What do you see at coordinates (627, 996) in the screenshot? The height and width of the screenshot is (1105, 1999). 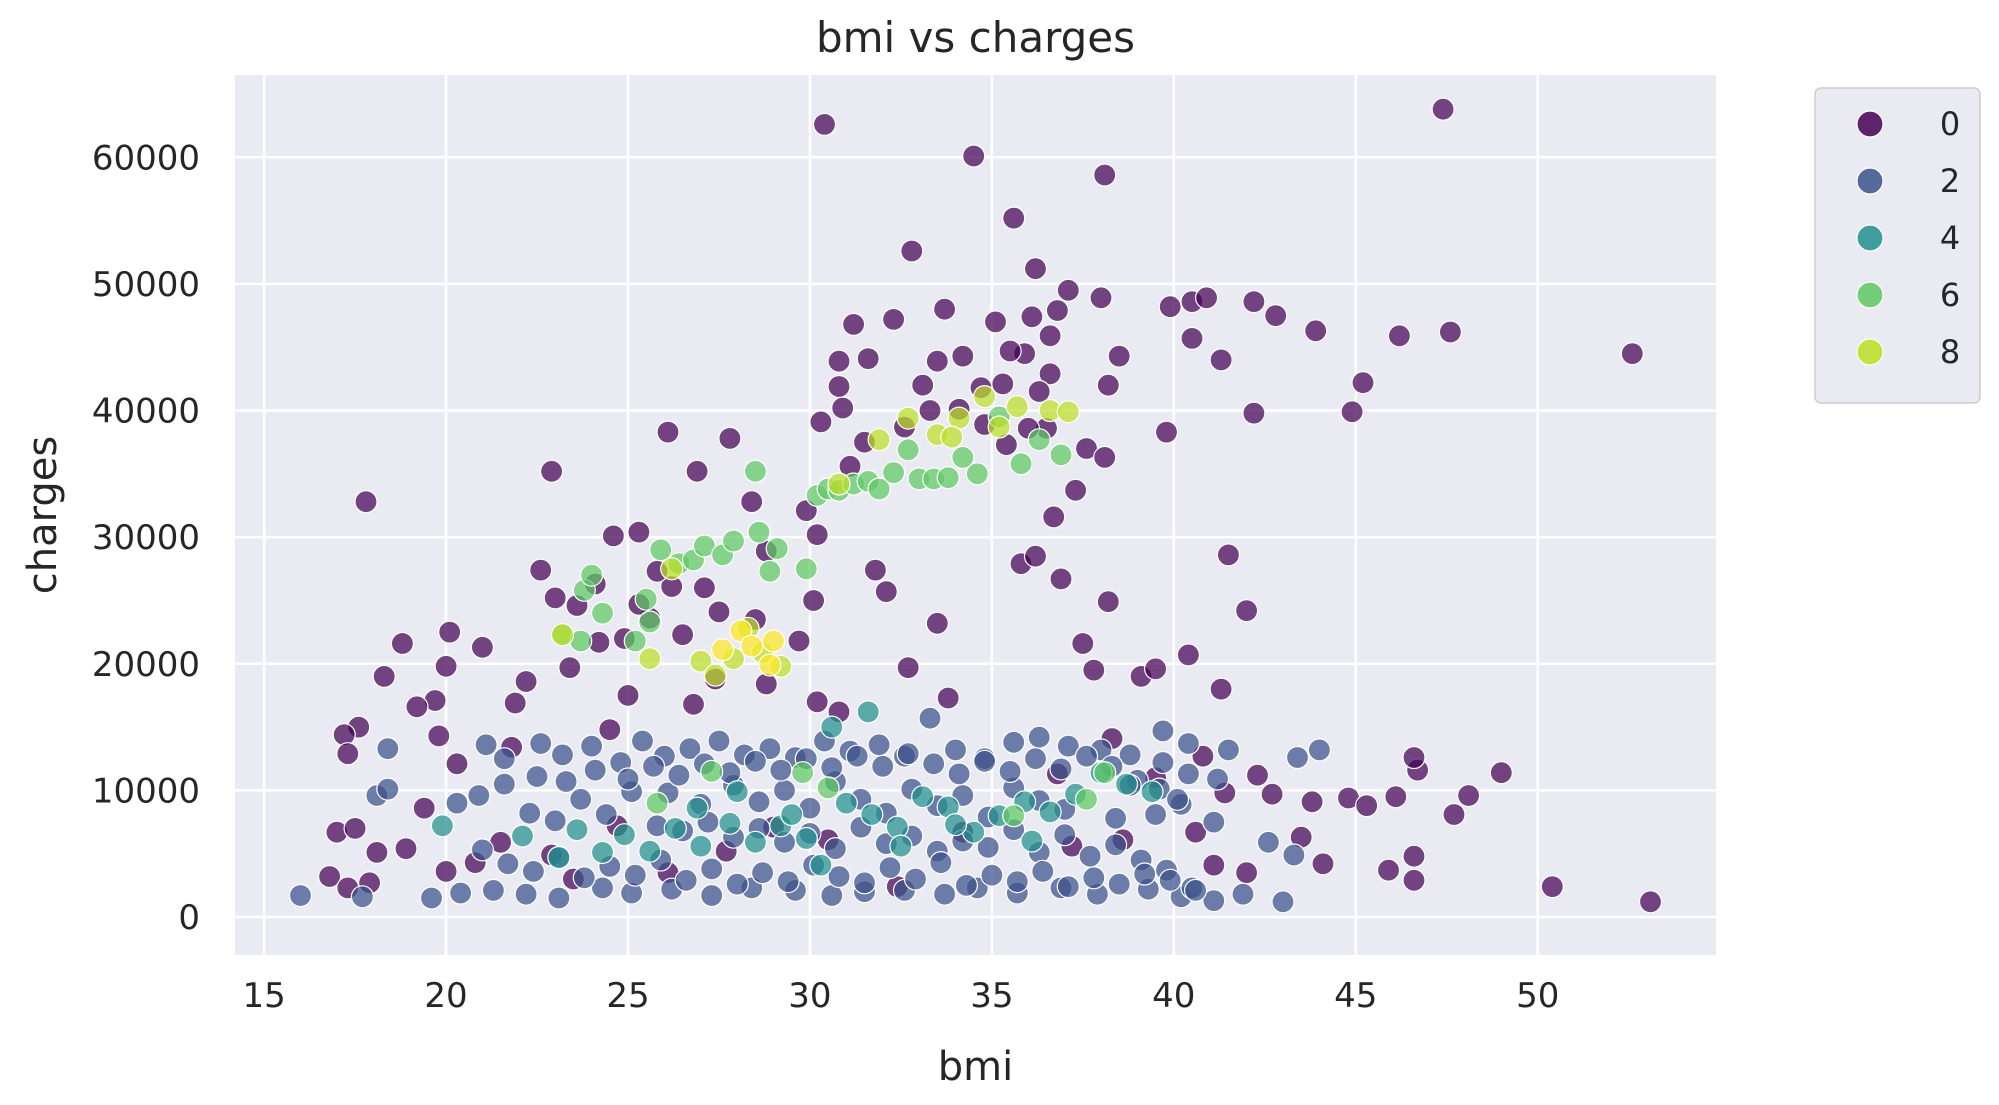 I see `x-tick-label: 25` at bounding box center [627, 996].